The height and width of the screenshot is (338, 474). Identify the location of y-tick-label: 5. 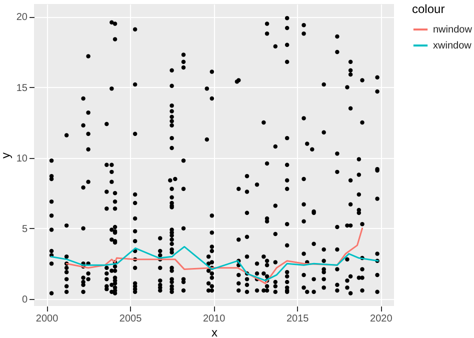
(25, 229).